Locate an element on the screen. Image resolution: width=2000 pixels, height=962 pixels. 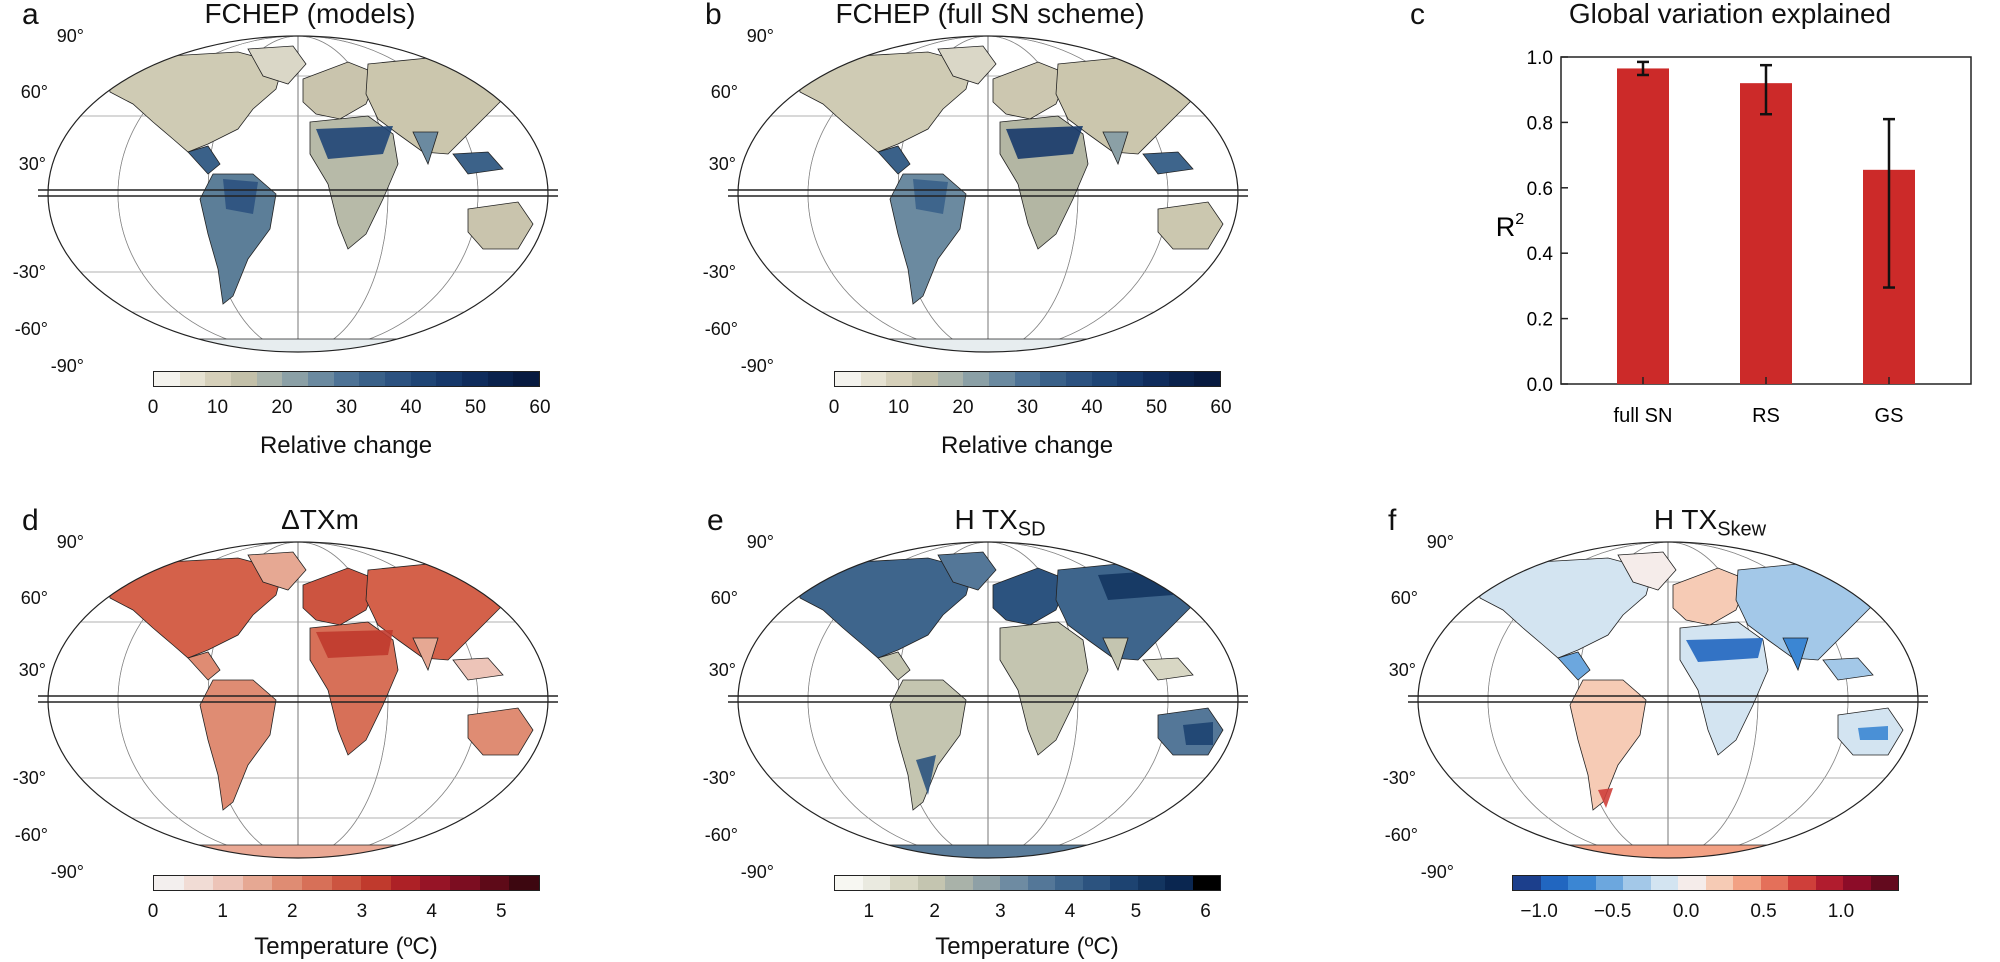
panel-label: a is located at coordinates (30, 15).